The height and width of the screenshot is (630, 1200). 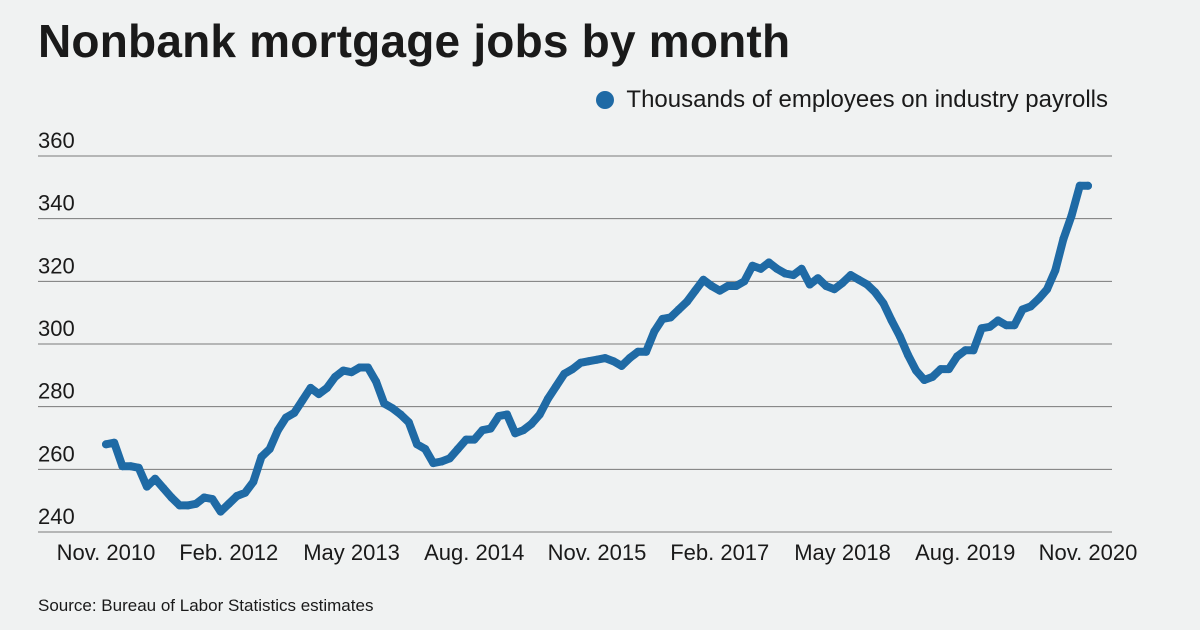 I want to click on x-tick-label: Nov. 2015, so click(x=597, y=552).